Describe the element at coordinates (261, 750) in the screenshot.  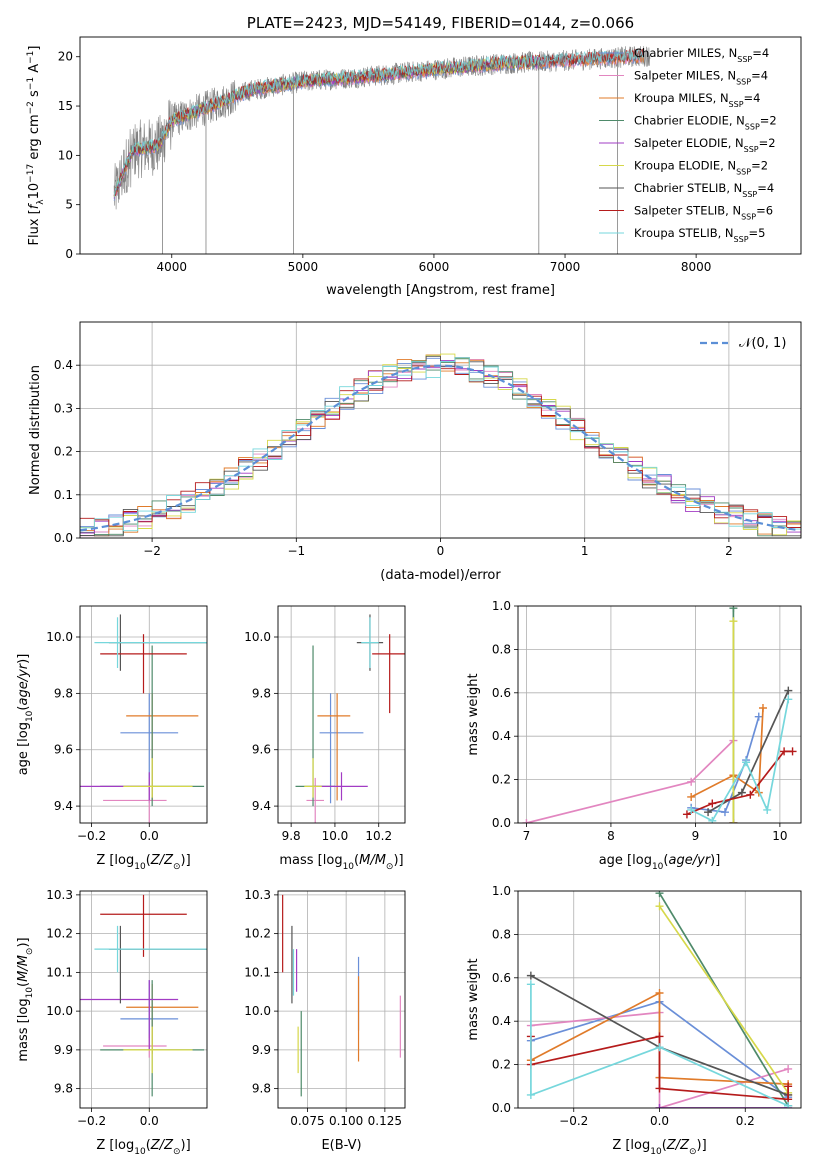
I see `y-tick-label: 9.6` at that location.